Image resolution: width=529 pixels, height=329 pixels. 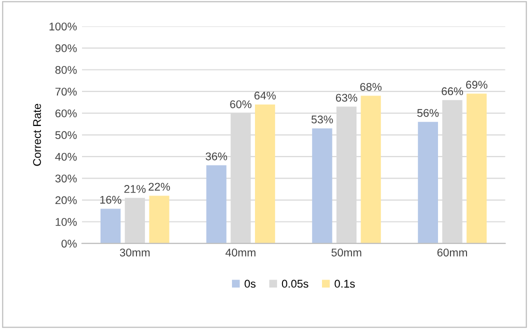 What do you see at coordinates (344, 284) in the screenshot?
I see `legend-label: 0.1s` at bounding box center [344, 284].